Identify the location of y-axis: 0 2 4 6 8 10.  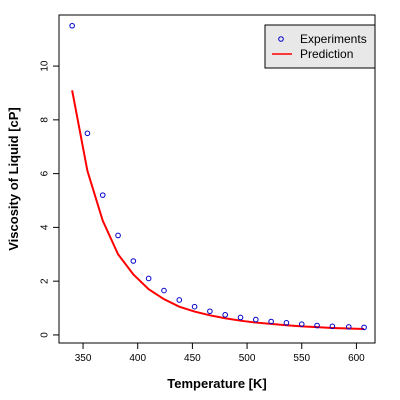
(49, 199).